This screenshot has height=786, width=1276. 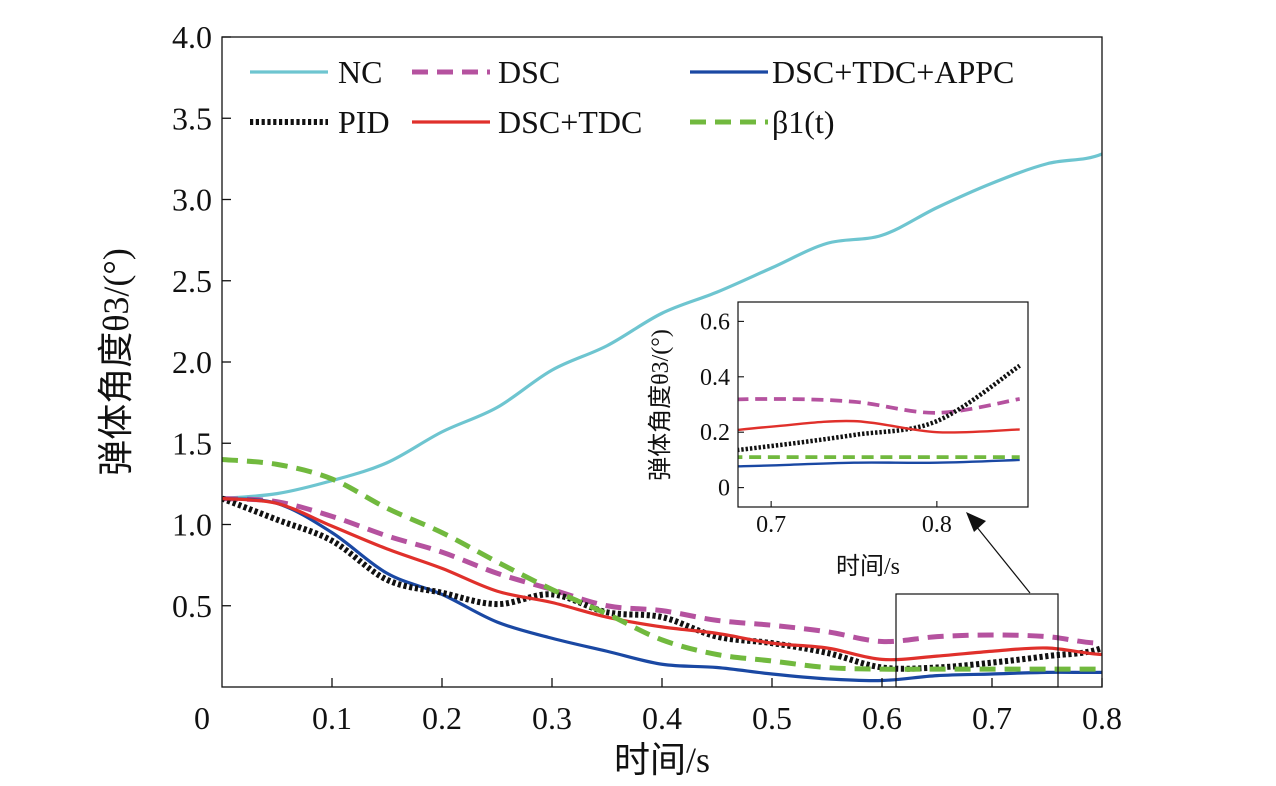 I want to click on y-tick-label: 2.0, so click(x=192, y=362).